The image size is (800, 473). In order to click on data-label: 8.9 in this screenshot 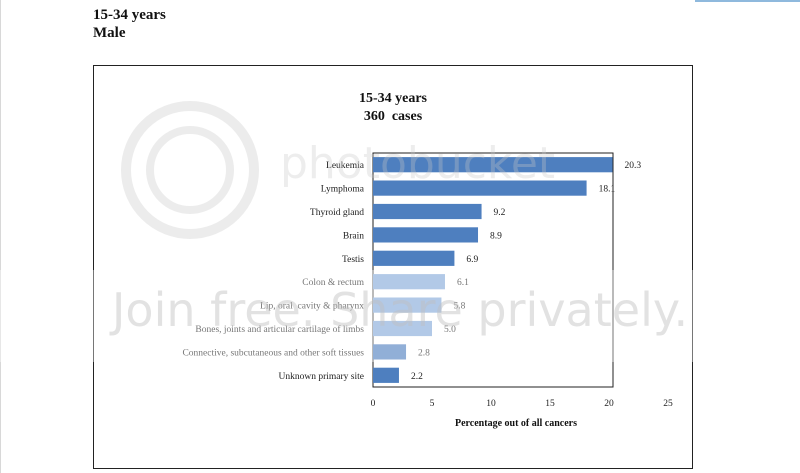, I will do `click(496, 236)`.